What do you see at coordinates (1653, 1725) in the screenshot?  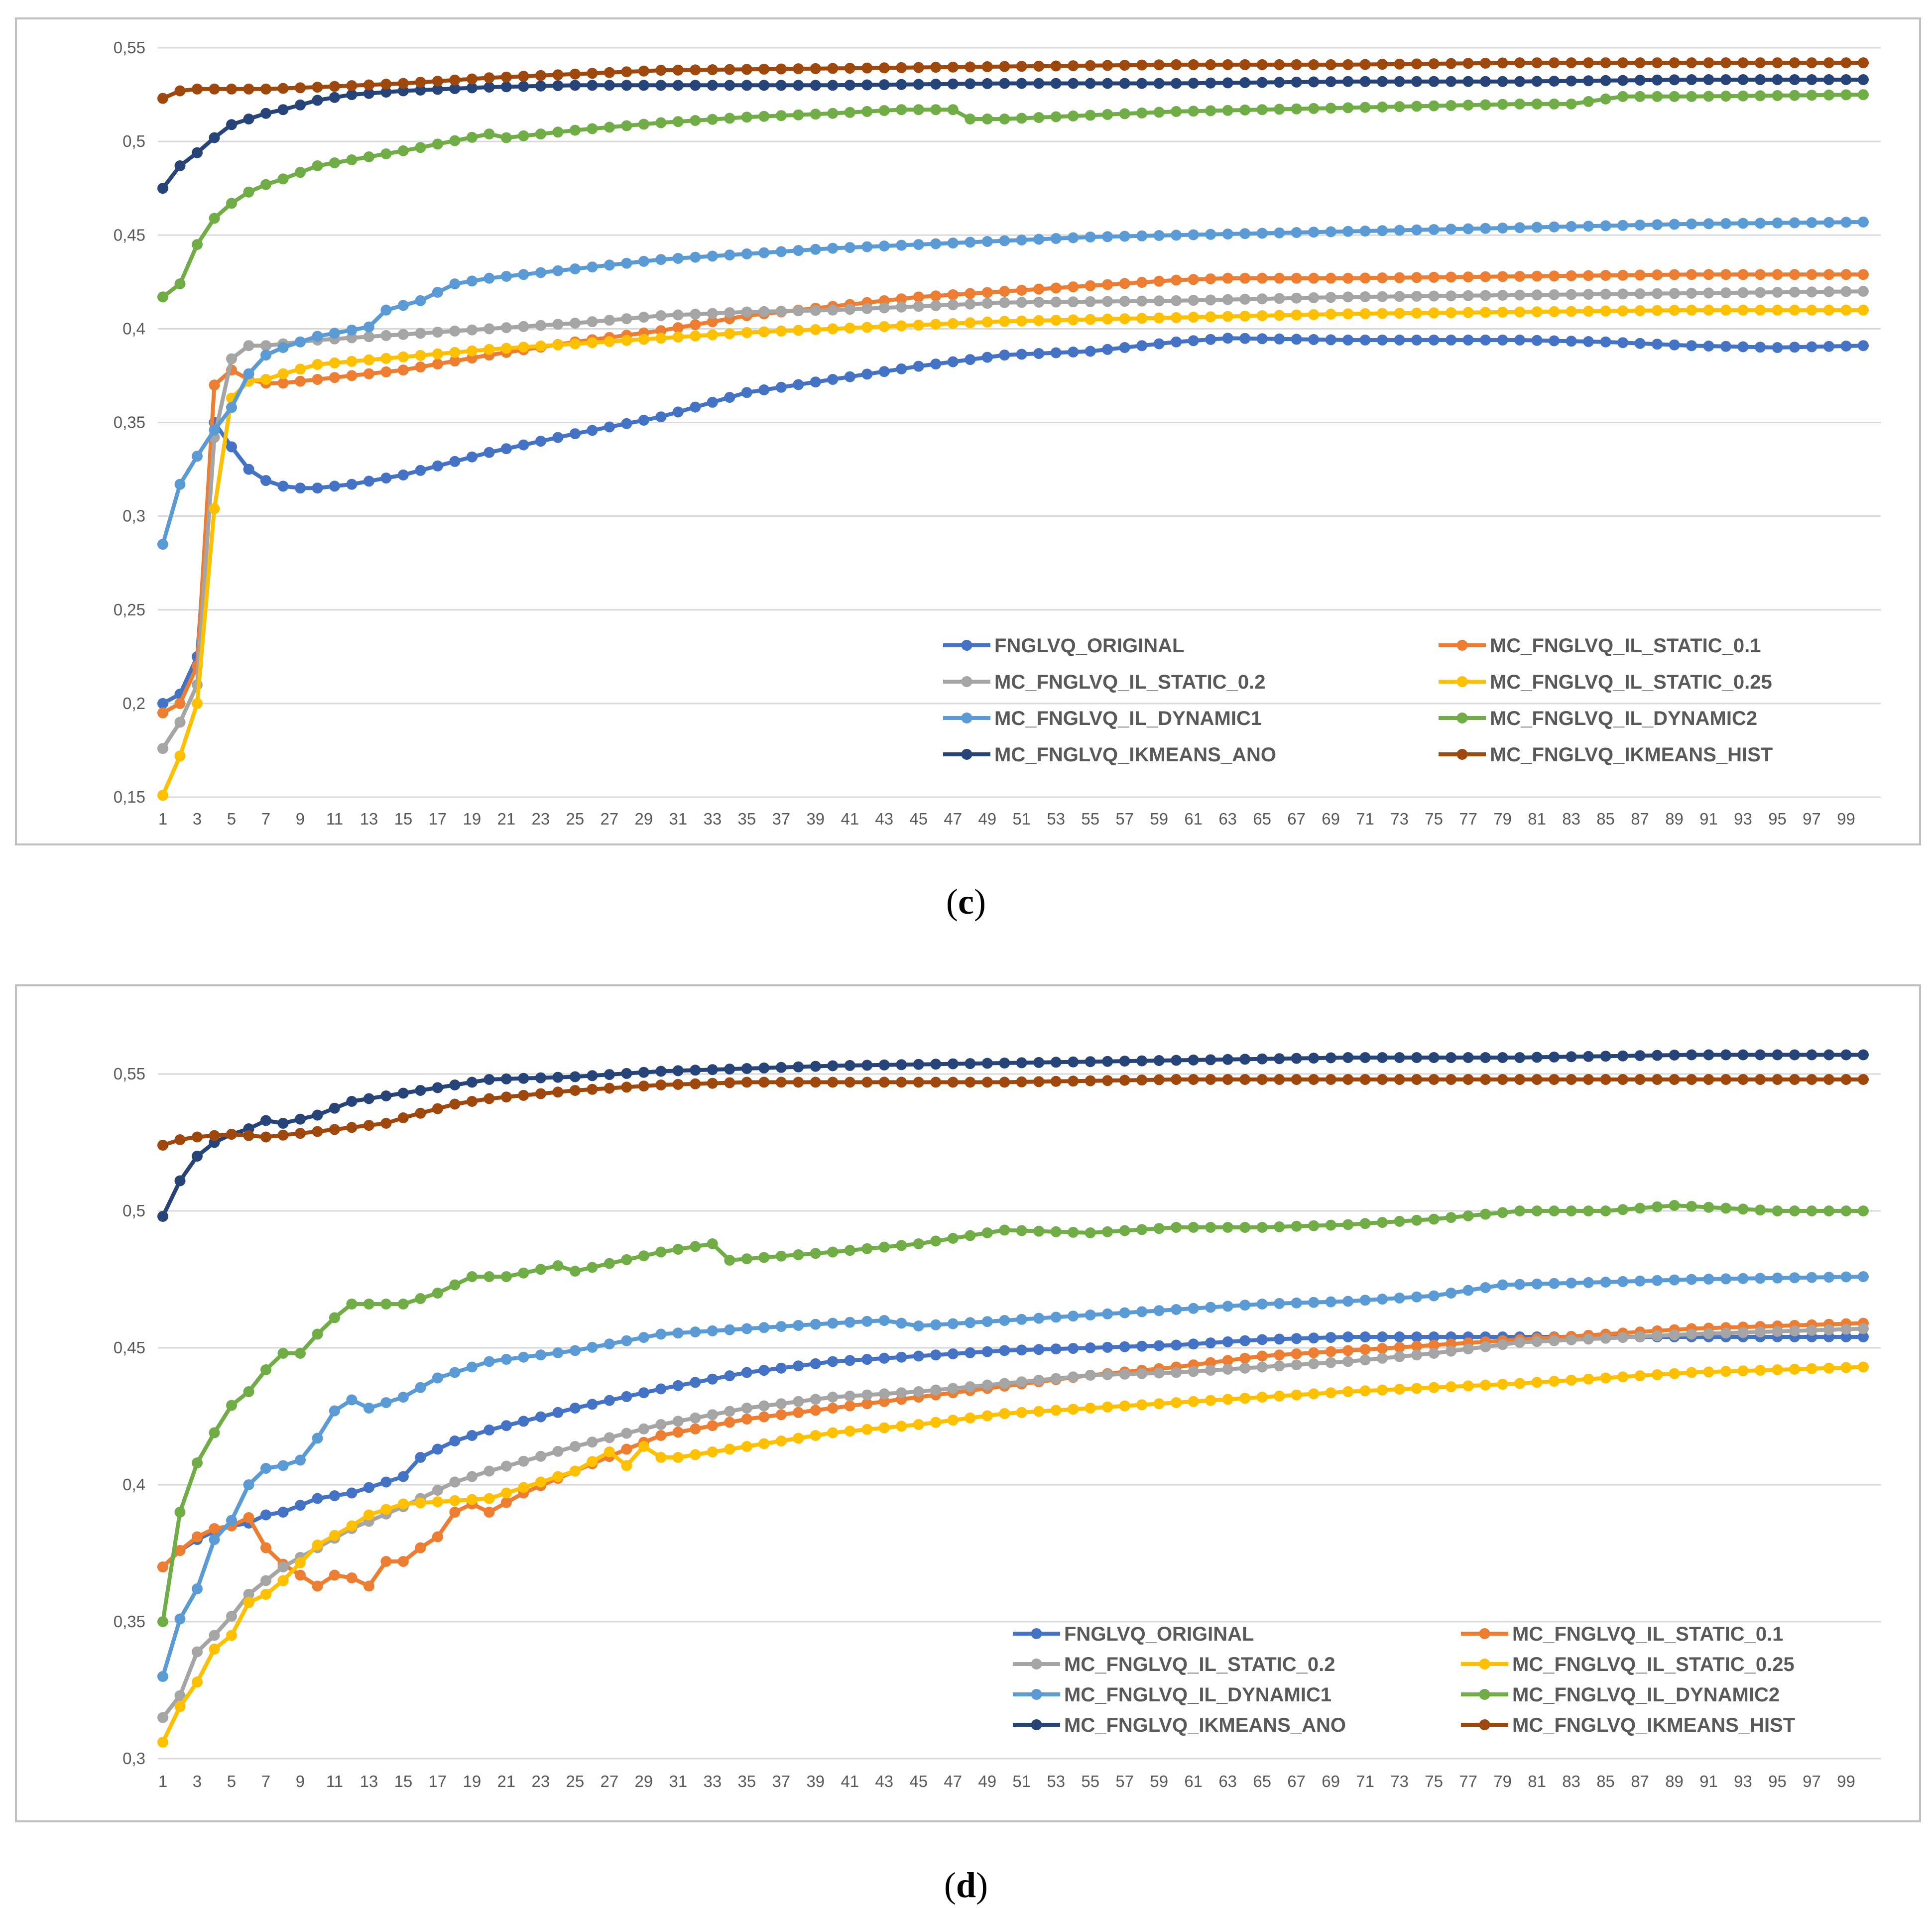 I see `legend-label: MC_FNGLVQ_IKMEANS_HIST` at bounding box center [1653, 1725].